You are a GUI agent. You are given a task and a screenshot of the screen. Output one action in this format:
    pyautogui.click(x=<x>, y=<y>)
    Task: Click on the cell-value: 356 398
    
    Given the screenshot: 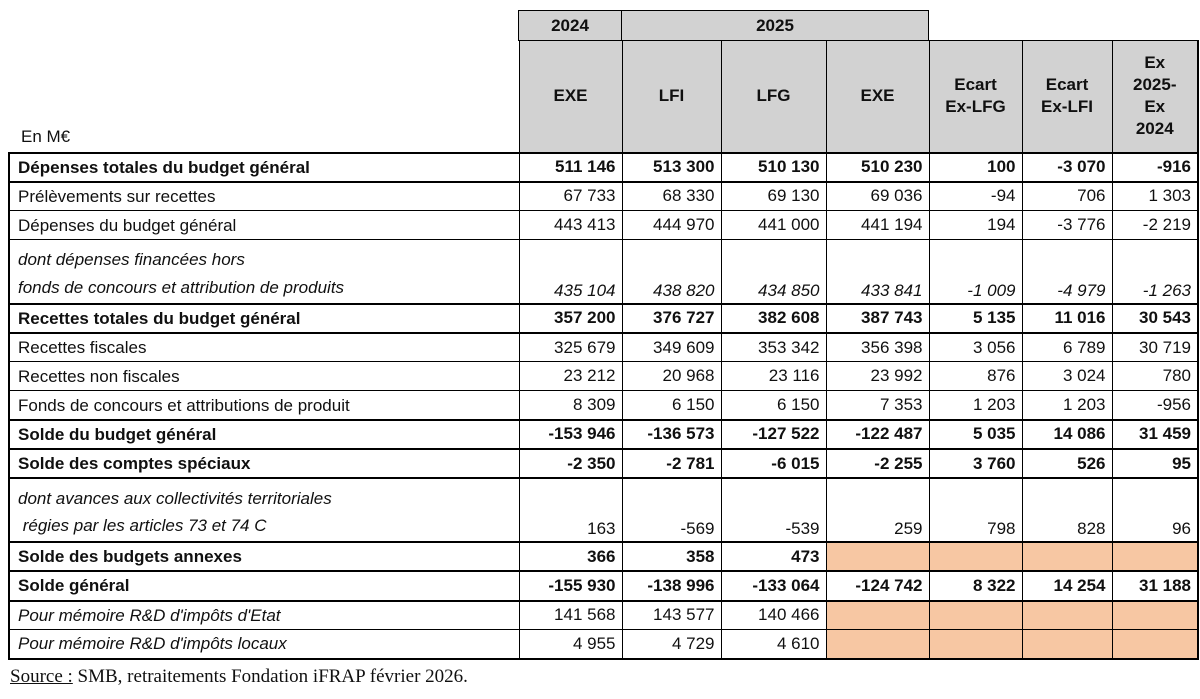 What is the action you would take?
    pyautogui.click(x=877, y=347)
    